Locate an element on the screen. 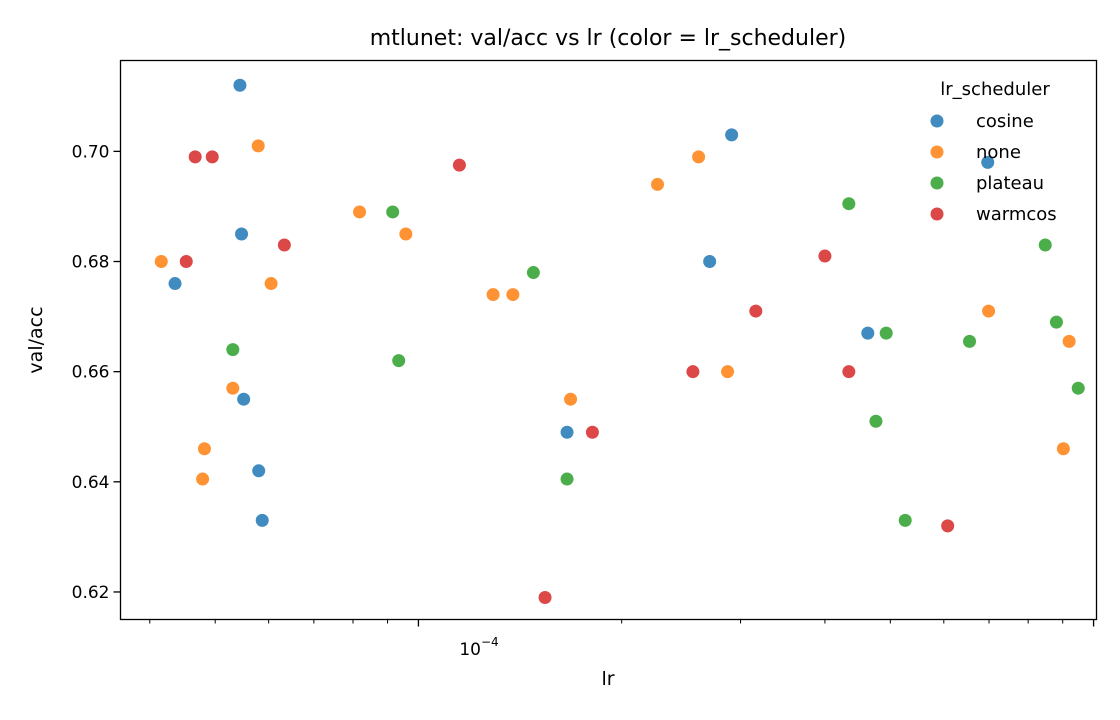 The image size is (1120, 720). legend-marker-warmcos is located at coordinates (937, 214).